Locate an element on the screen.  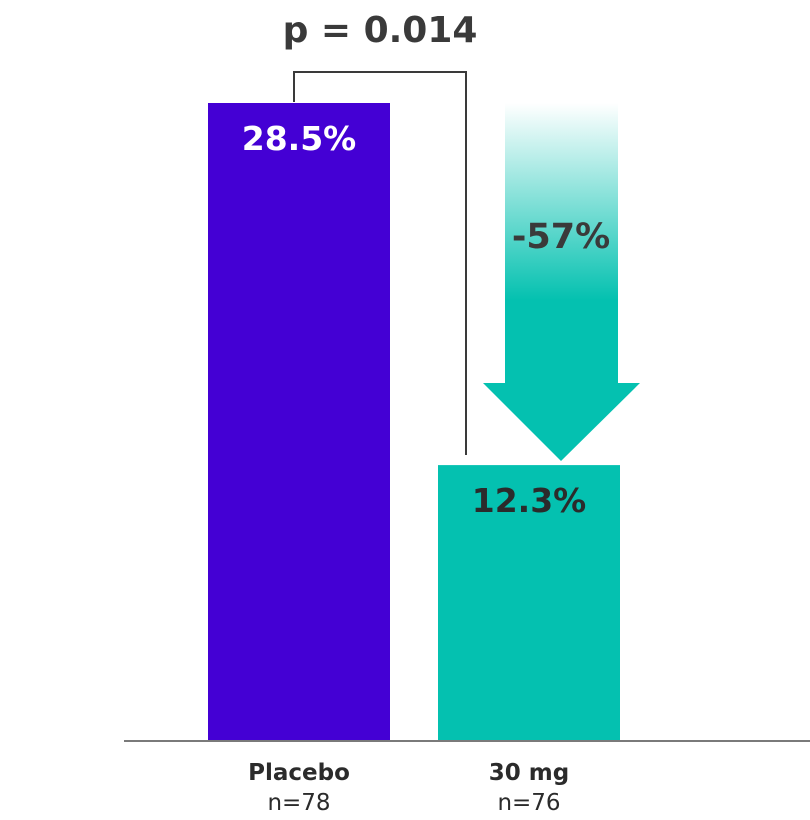
sample-size-placebo: n=78 is located at coordinates (299, 803).